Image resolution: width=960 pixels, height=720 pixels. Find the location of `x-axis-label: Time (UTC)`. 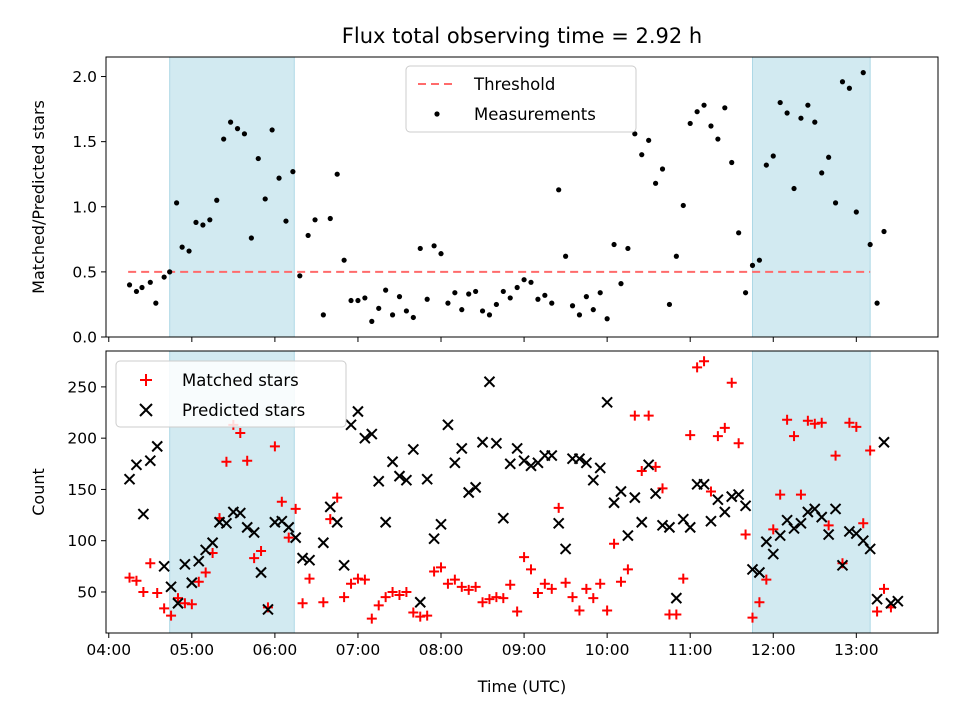

x-axis-label: Time (UTC) is located at coordinates (521, 686).